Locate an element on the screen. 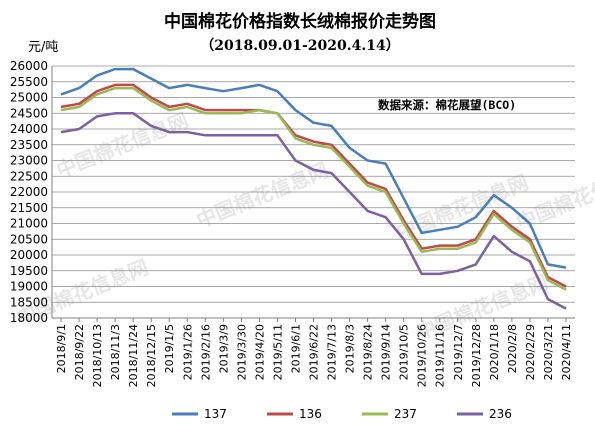 This screenshot has width=595, height=426. x-tick-label: 2019/6/1 is located at coordinates (295, 348).